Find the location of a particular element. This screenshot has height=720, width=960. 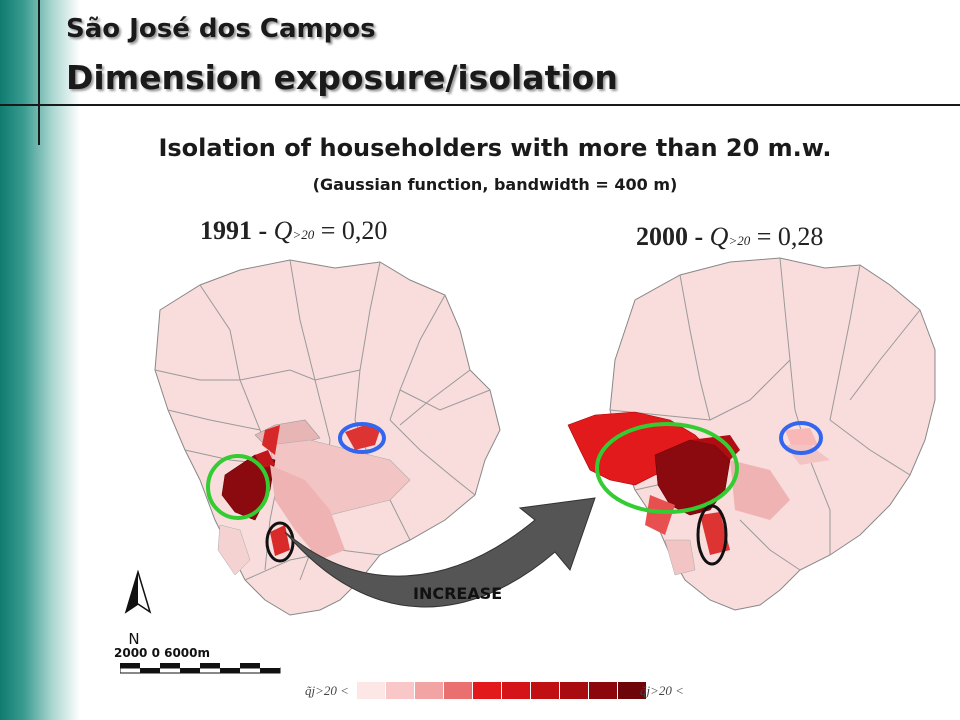

map-2000-green-highlight is located at coordinates (667, 468).